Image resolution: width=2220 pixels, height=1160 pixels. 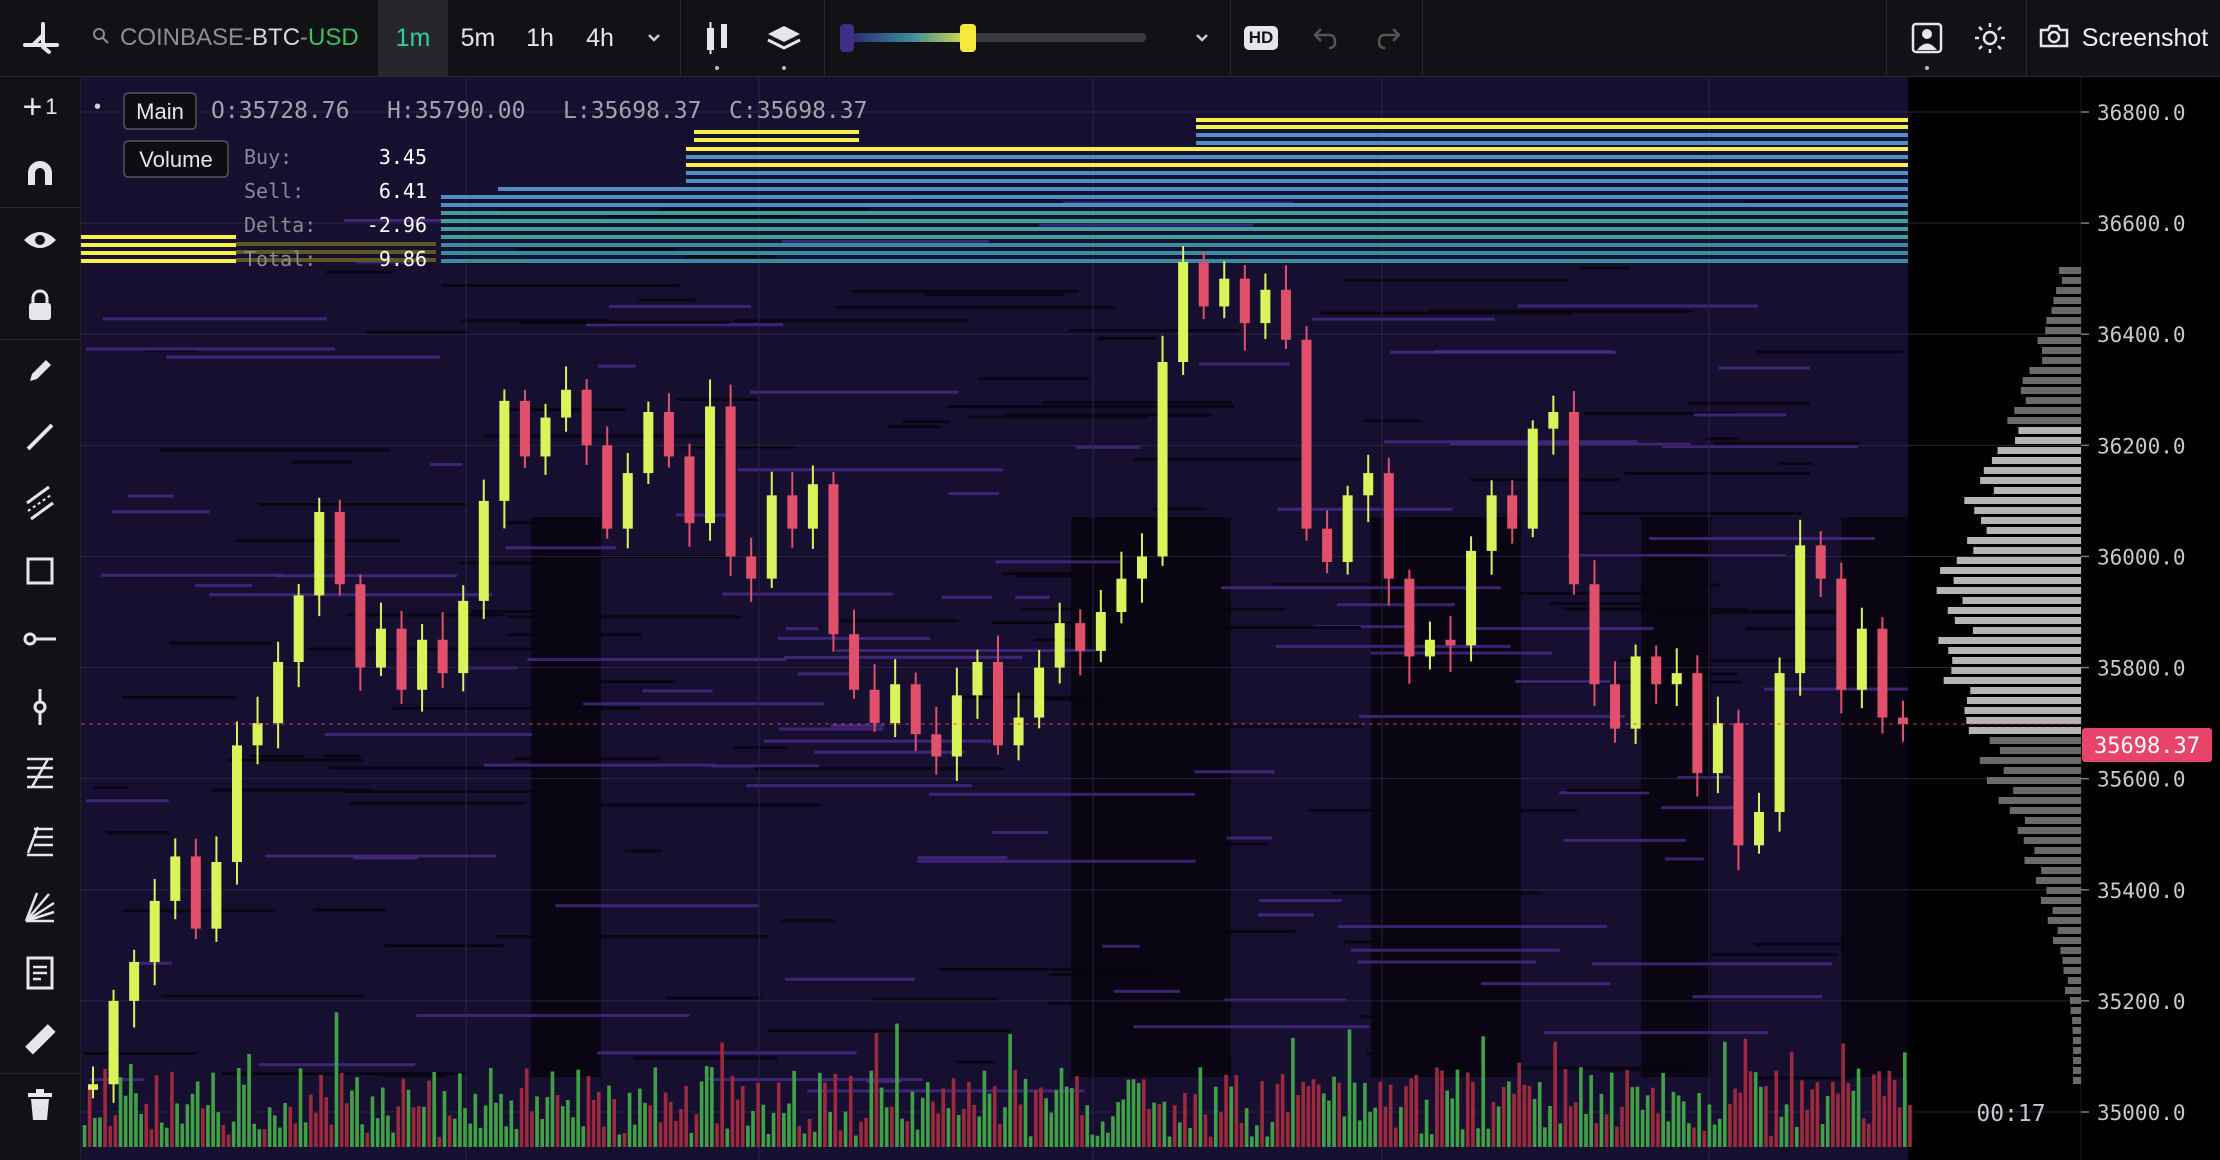 I want to click on volume-series-toggle, so click(x=176, y=159).